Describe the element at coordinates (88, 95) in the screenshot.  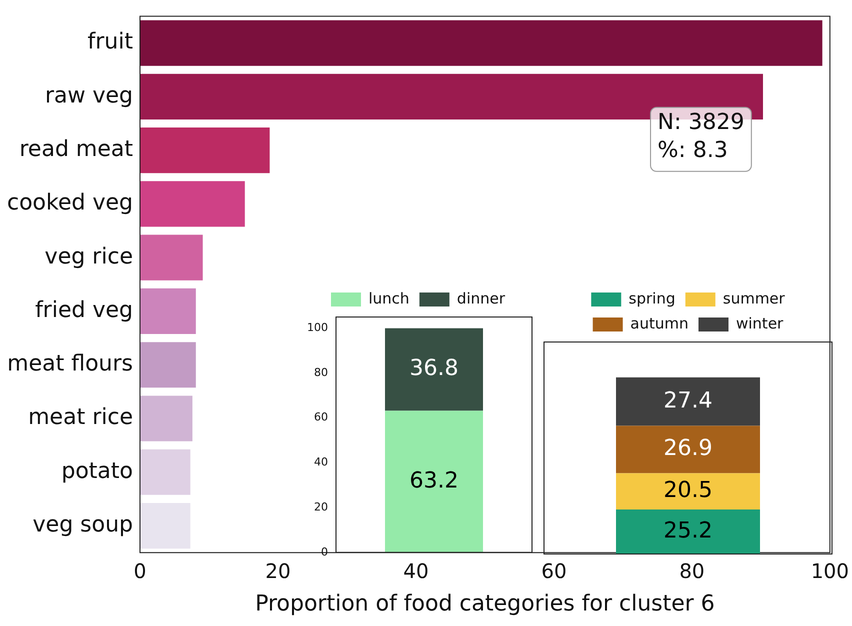
I see `y-tick-label: raw veg` at that location.